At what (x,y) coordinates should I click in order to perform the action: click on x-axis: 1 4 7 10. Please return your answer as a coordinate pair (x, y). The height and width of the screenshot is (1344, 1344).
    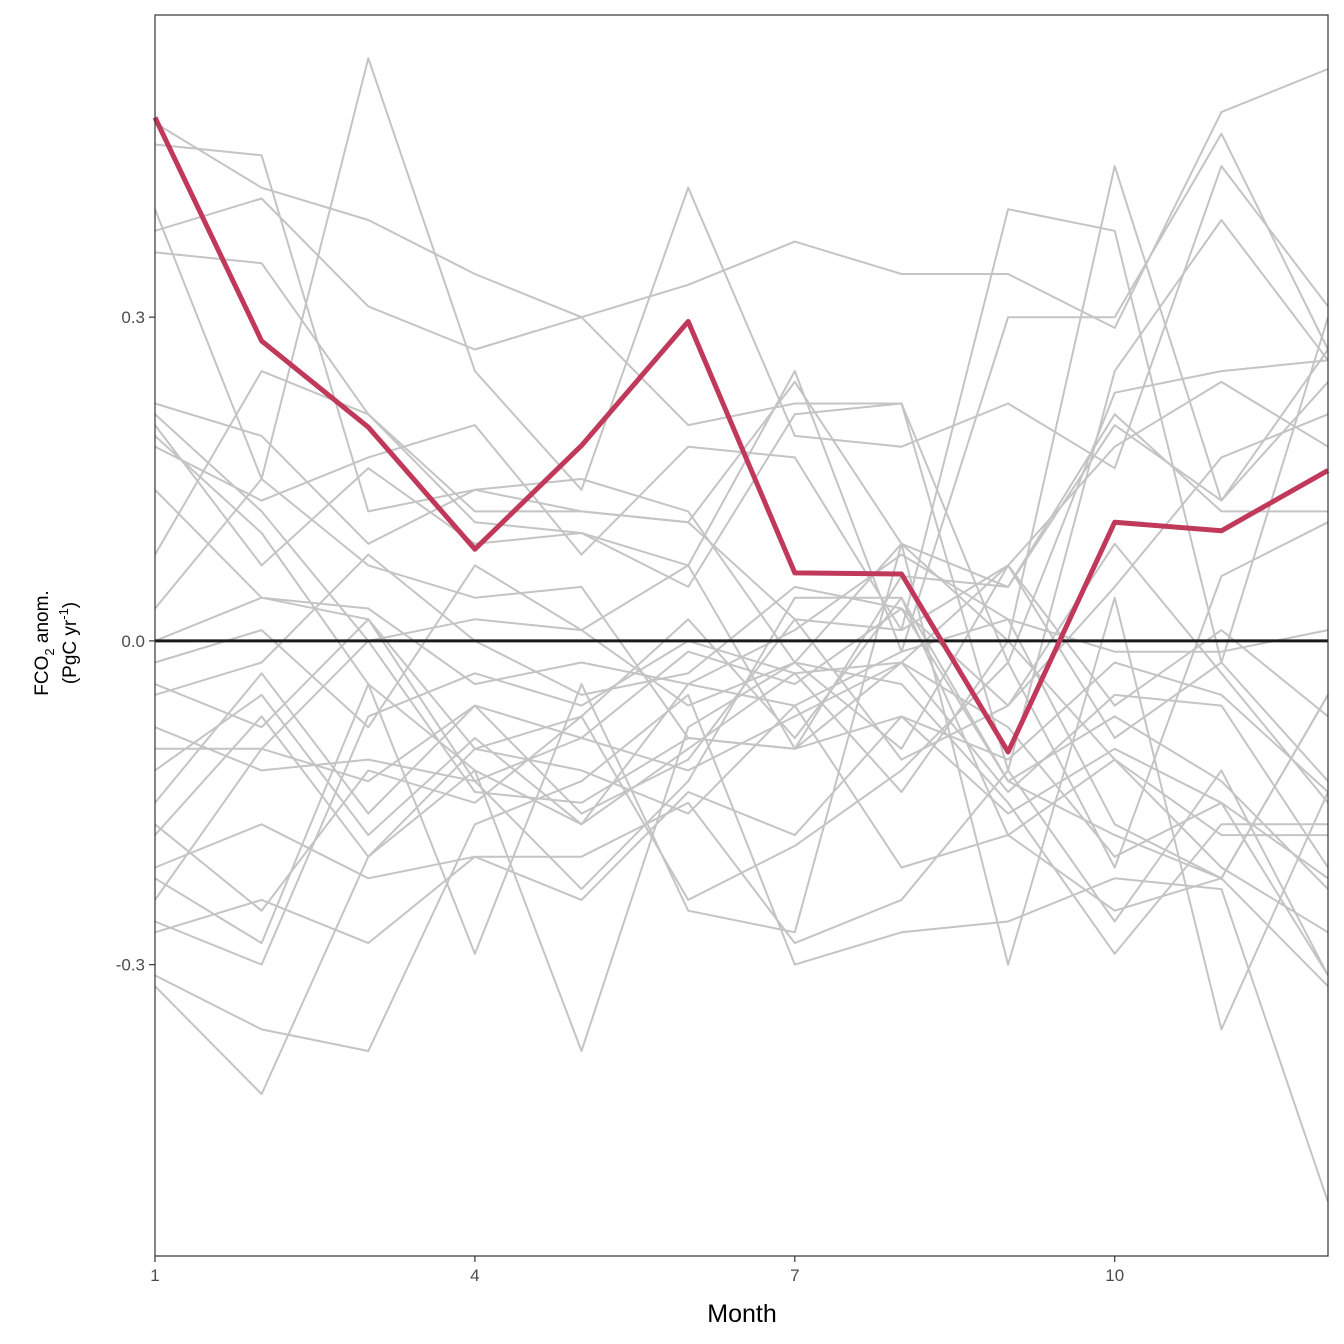
    Looking at the image, I should click on (637, 1270).